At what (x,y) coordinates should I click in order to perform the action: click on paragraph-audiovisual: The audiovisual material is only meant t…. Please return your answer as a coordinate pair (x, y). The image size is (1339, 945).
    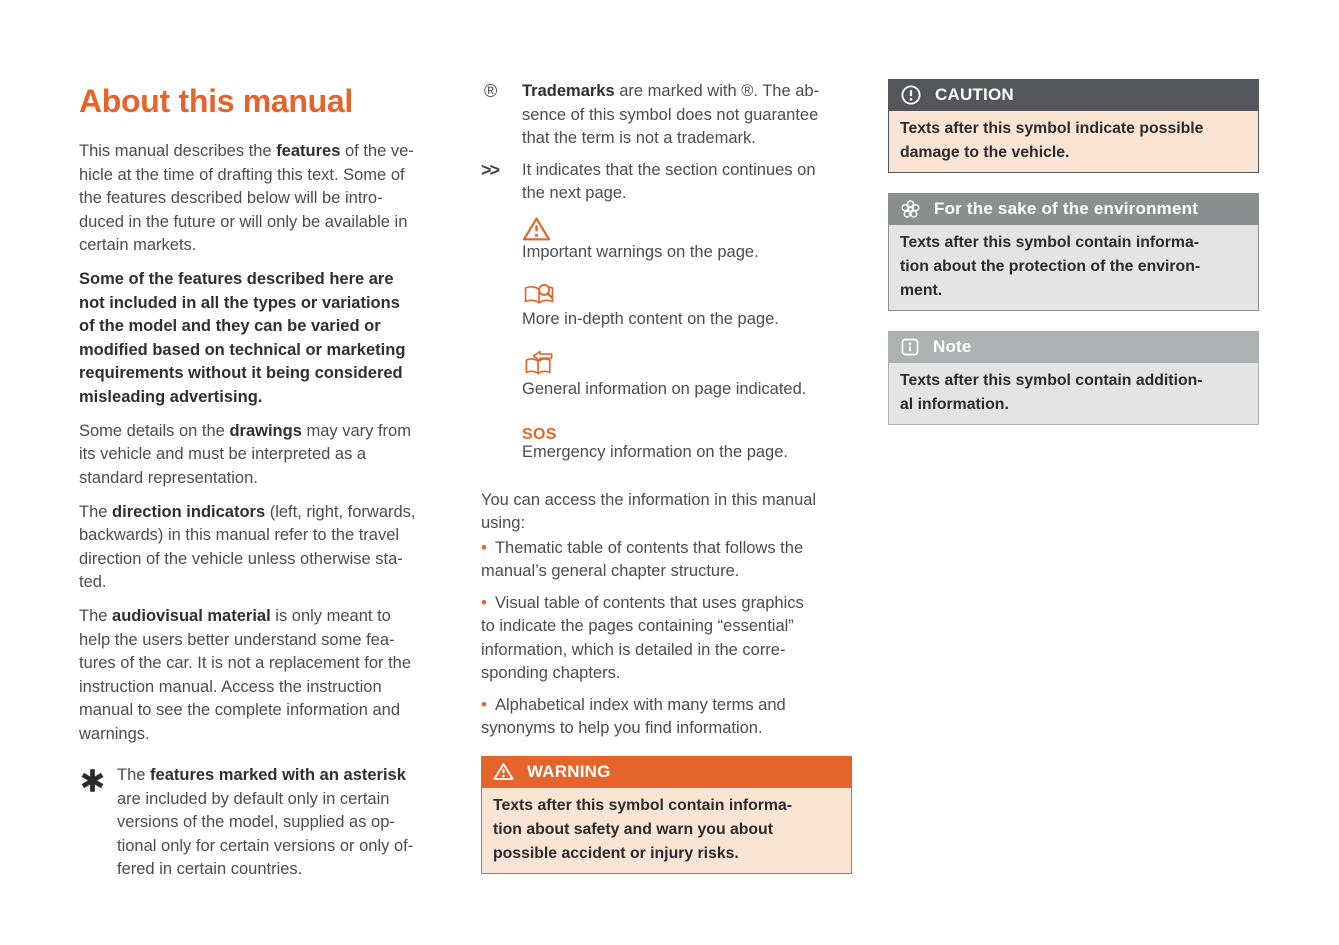
    Looking at the image, I should click on (245, 675).